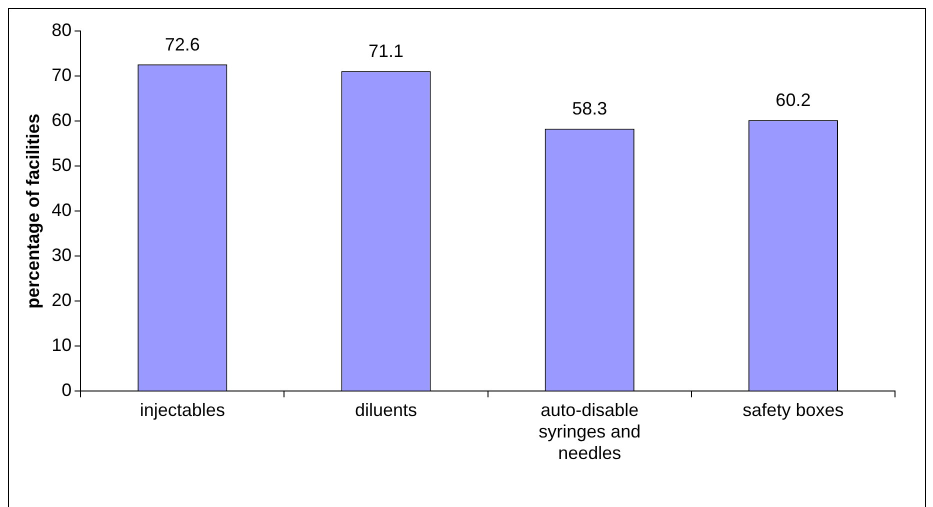 The image size is (933, 507). I want to click on data-label: 72.6, so click(182, 44).